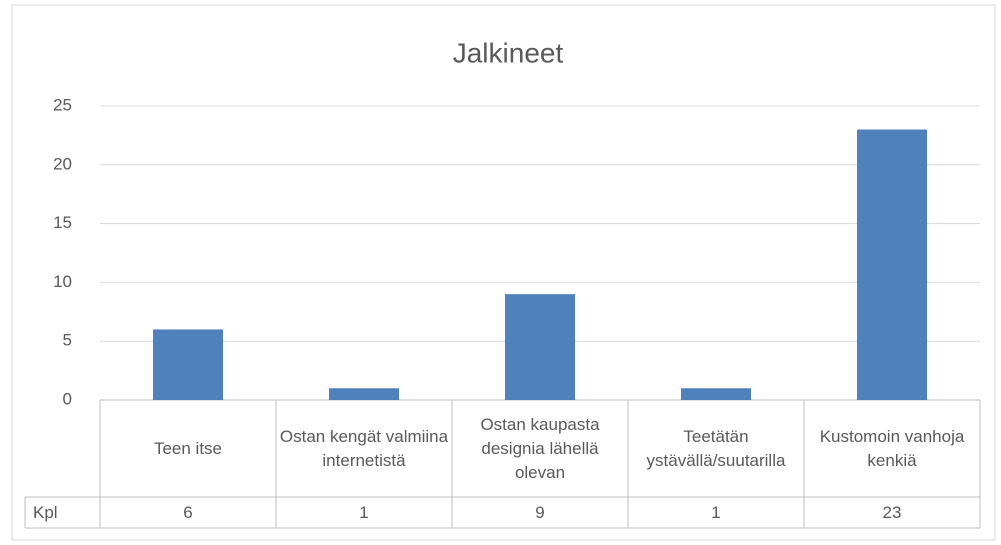  What do you see at coordinates (188, 448) in the screenshot?
I see `x-tick-label: Teen itse` at bounding box center [188, 448].